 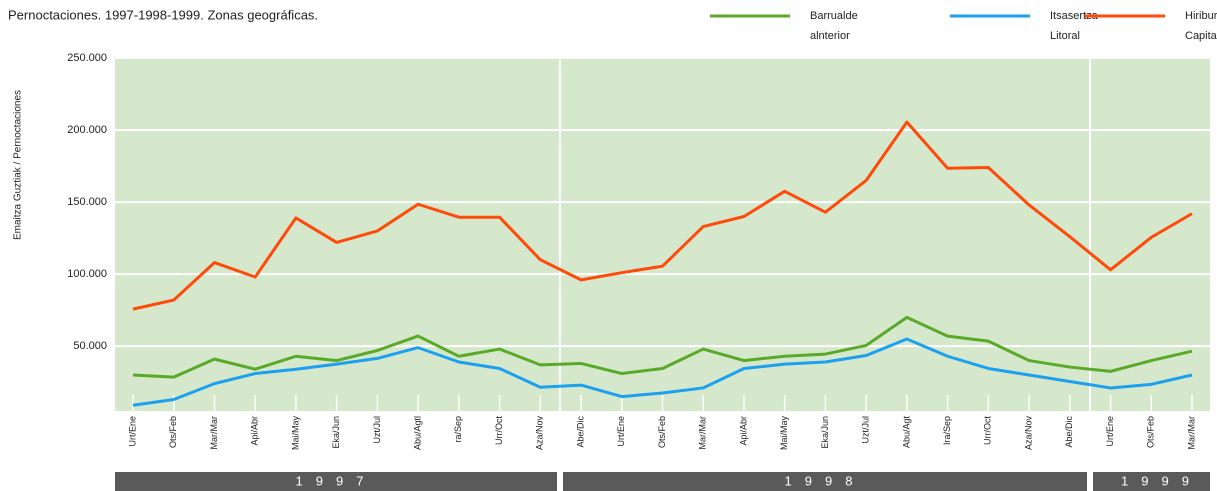 I want to click on year-label: 1997, so click(x=336, y=480).